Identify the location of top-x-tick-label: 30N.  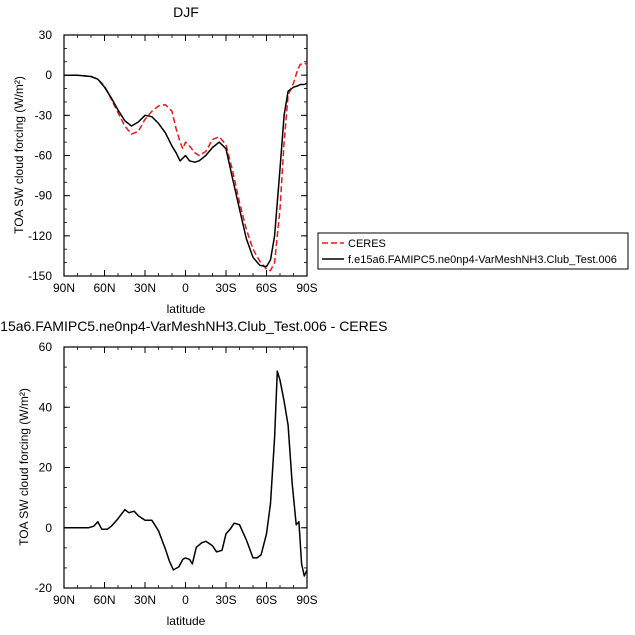
(145, 288).